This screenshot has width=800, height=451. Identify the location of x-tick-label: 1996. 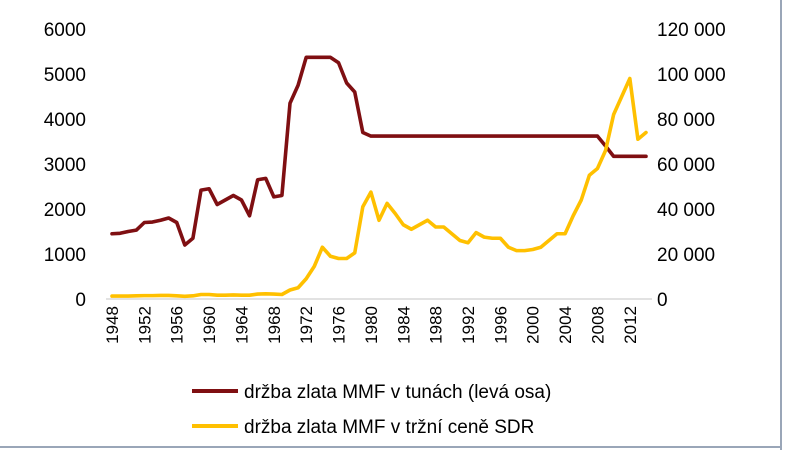
(500, 325).